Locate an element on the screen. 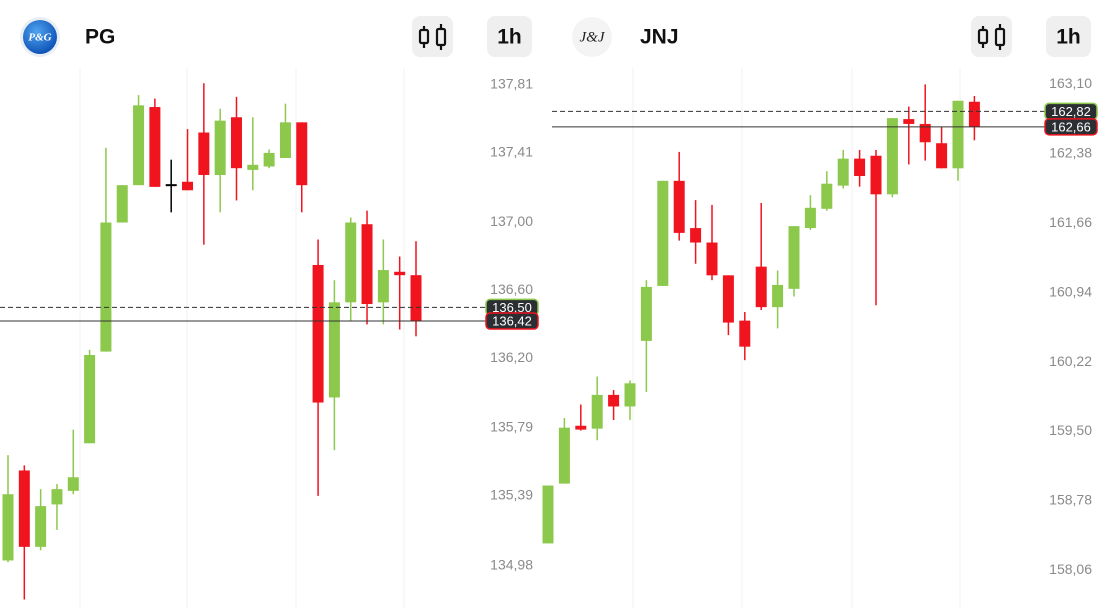  price-tag-label: 162,66 is located at coordinates (1071, 126).